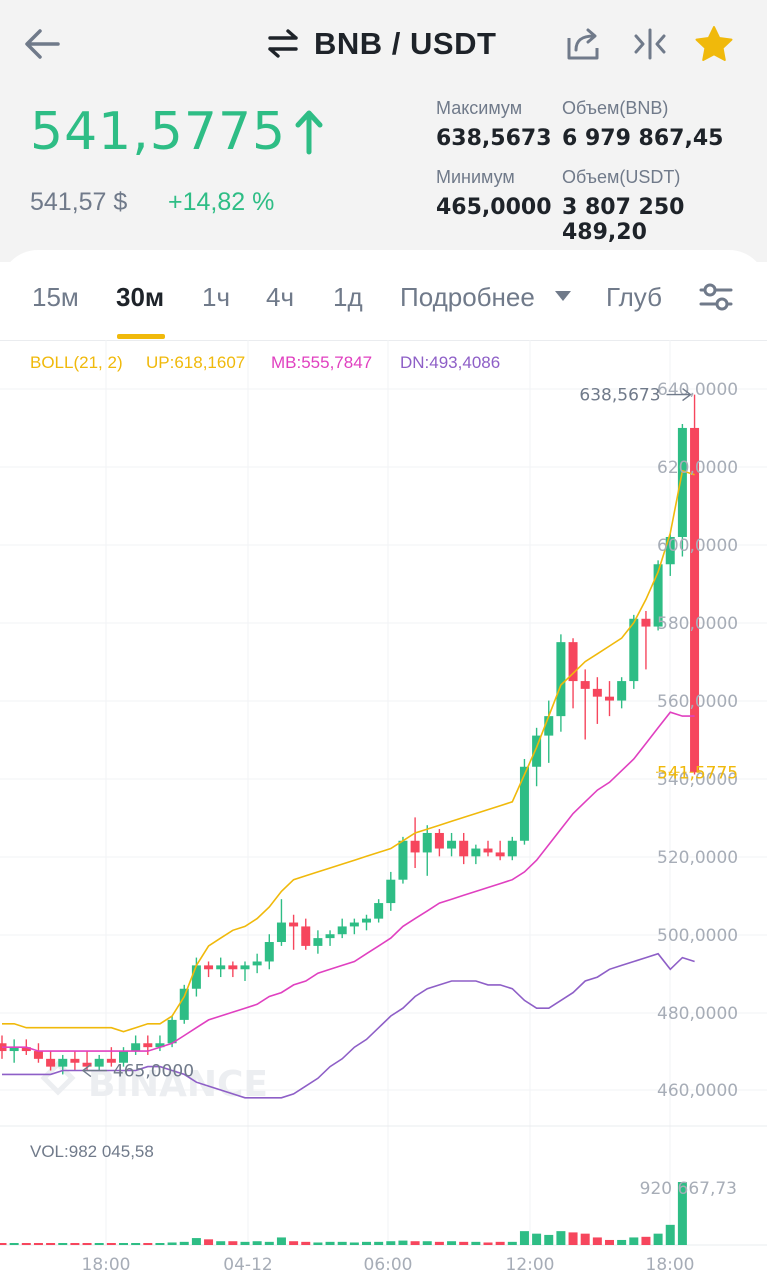 The image size is (767, 1280). What do you see at coordinates (697, 1014) in the screenshot?
I see `y-axis-label: 480,0000` at bounding box center [697, 1014].